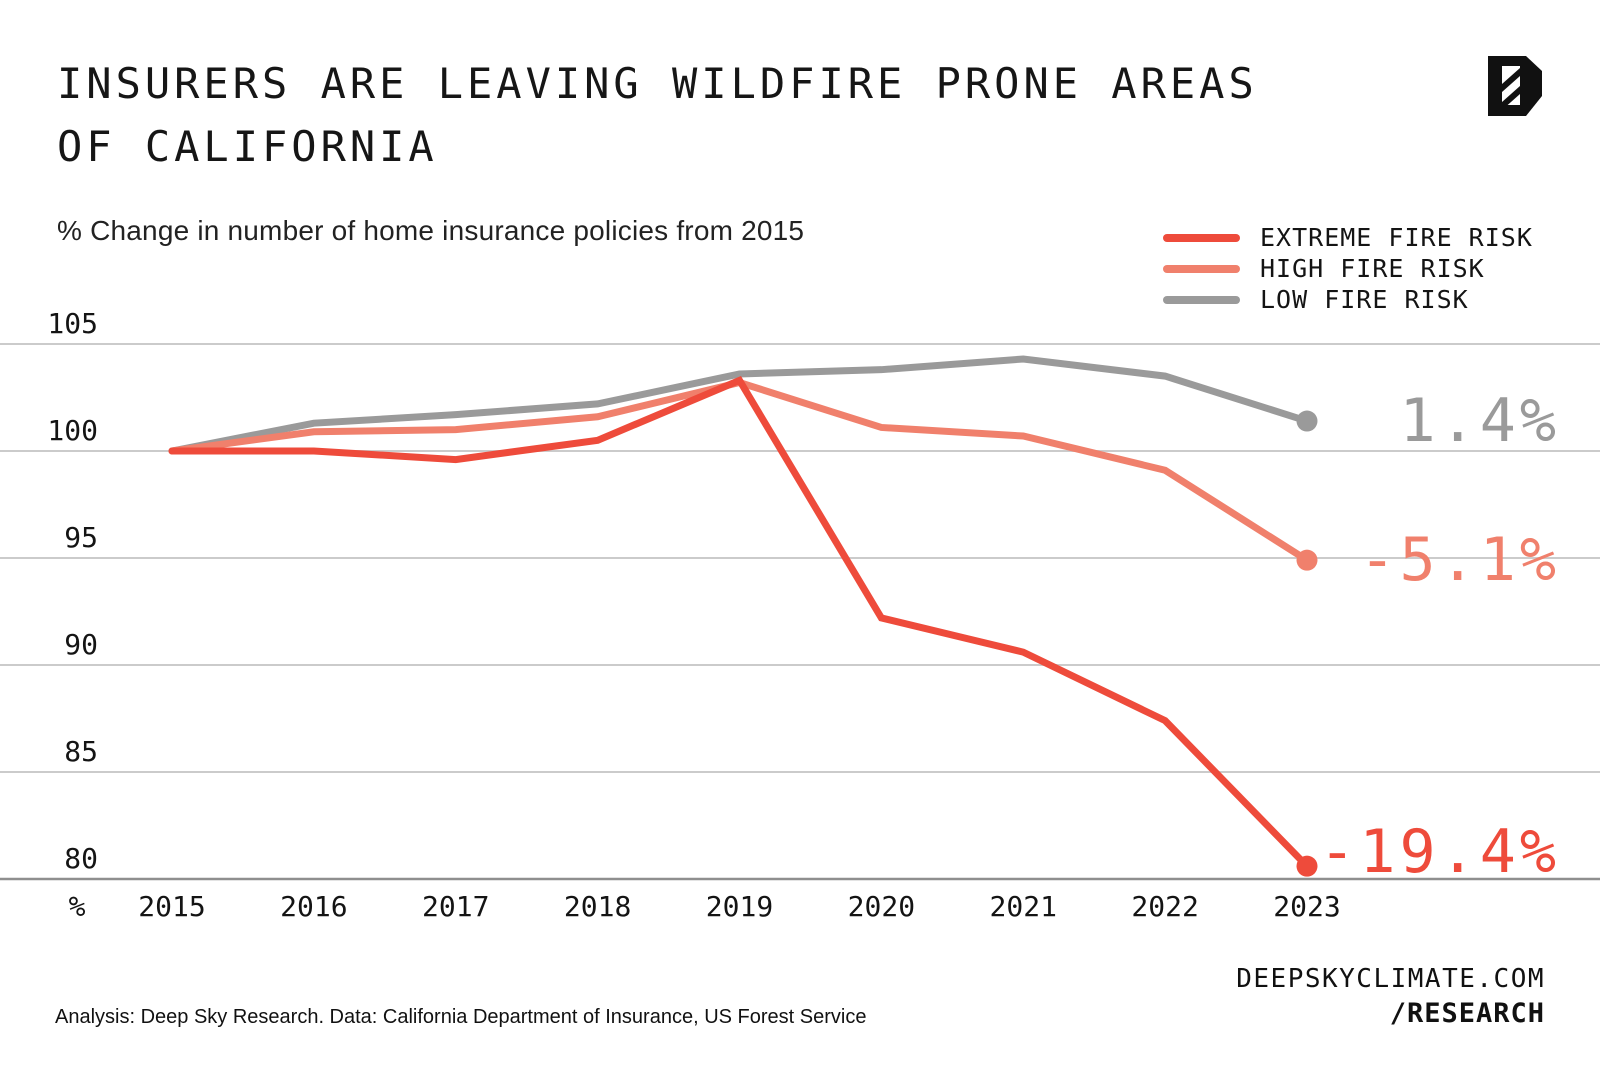 The height and width of the screenshot is (1067, 1600). Describe the element at coordinates (1201, 299) in the screenshot. I see `legend-swatch-low` at that location.